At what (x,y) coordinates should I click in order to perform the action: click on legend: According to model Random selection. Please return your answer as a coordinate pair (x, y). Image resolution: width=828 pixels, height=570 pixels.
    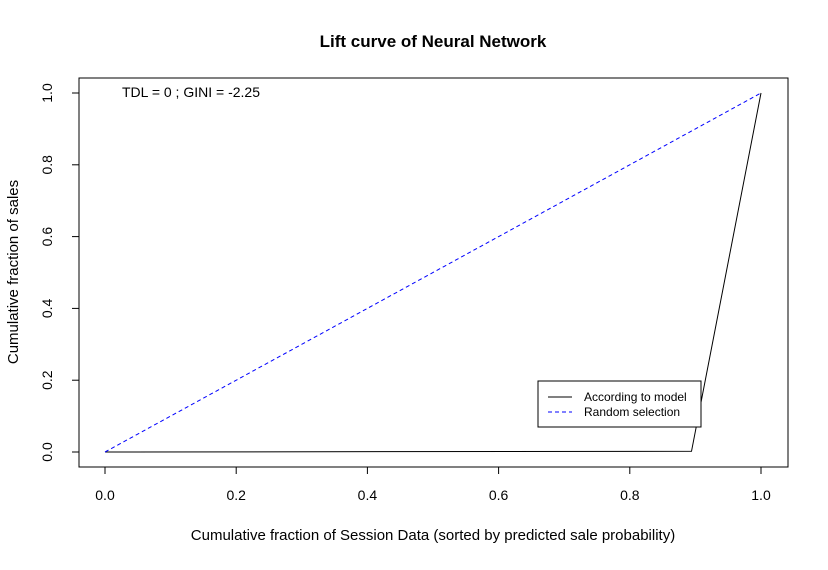
    Looking at the image, I should click on (619, 404).